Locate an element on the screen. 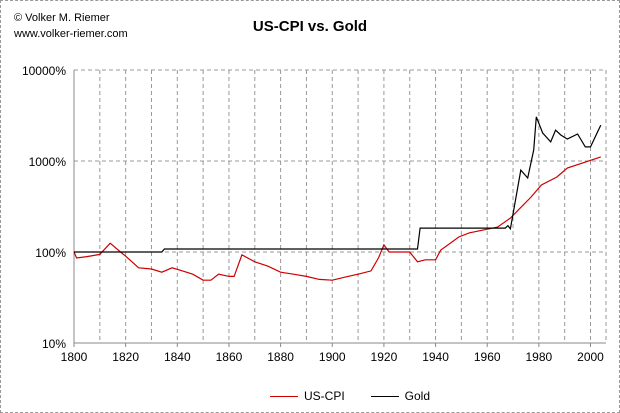  legend-label-us-cpi: US-CPI is located at coordinates (324, 396).